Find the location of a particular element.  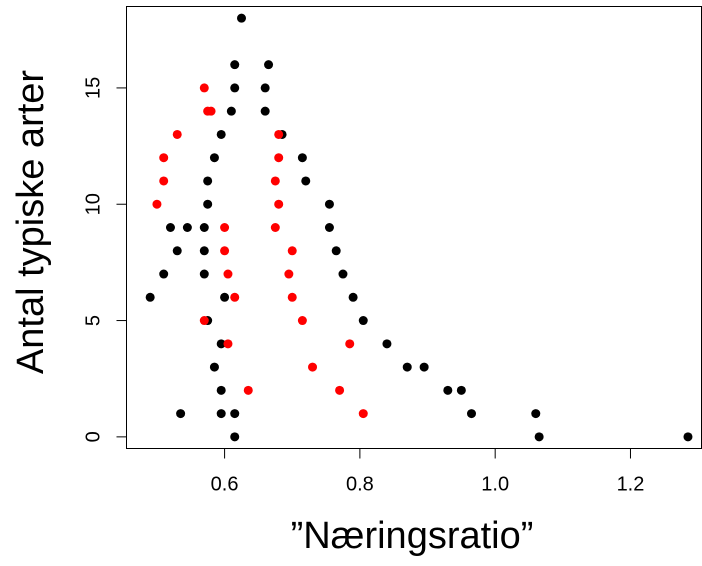

x-tick-label: 1.2 is located at coordinates (631, 485).